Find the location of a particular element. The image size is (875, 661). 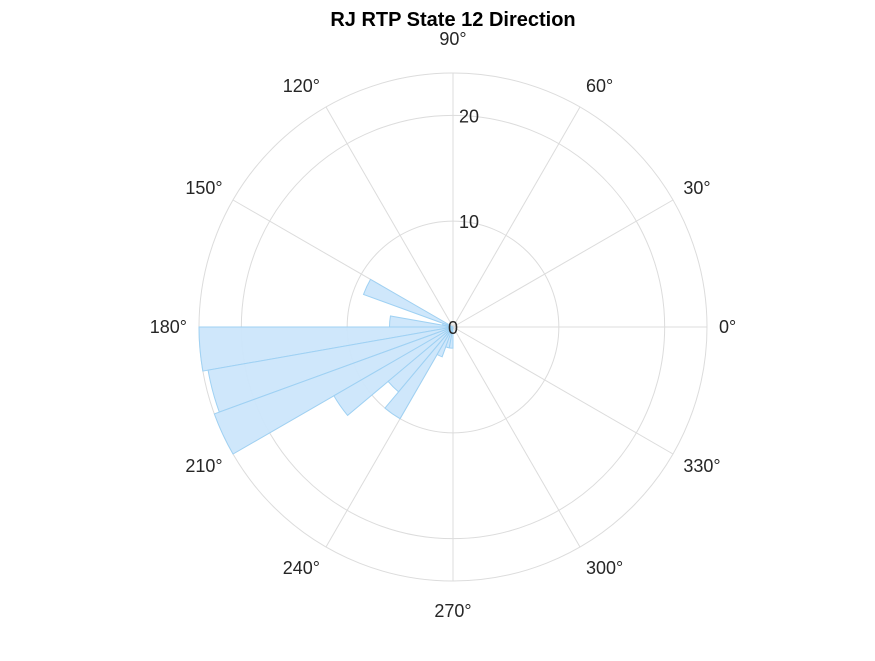

radial-tick-label-0: 0 is located at coordinates (453, 328).